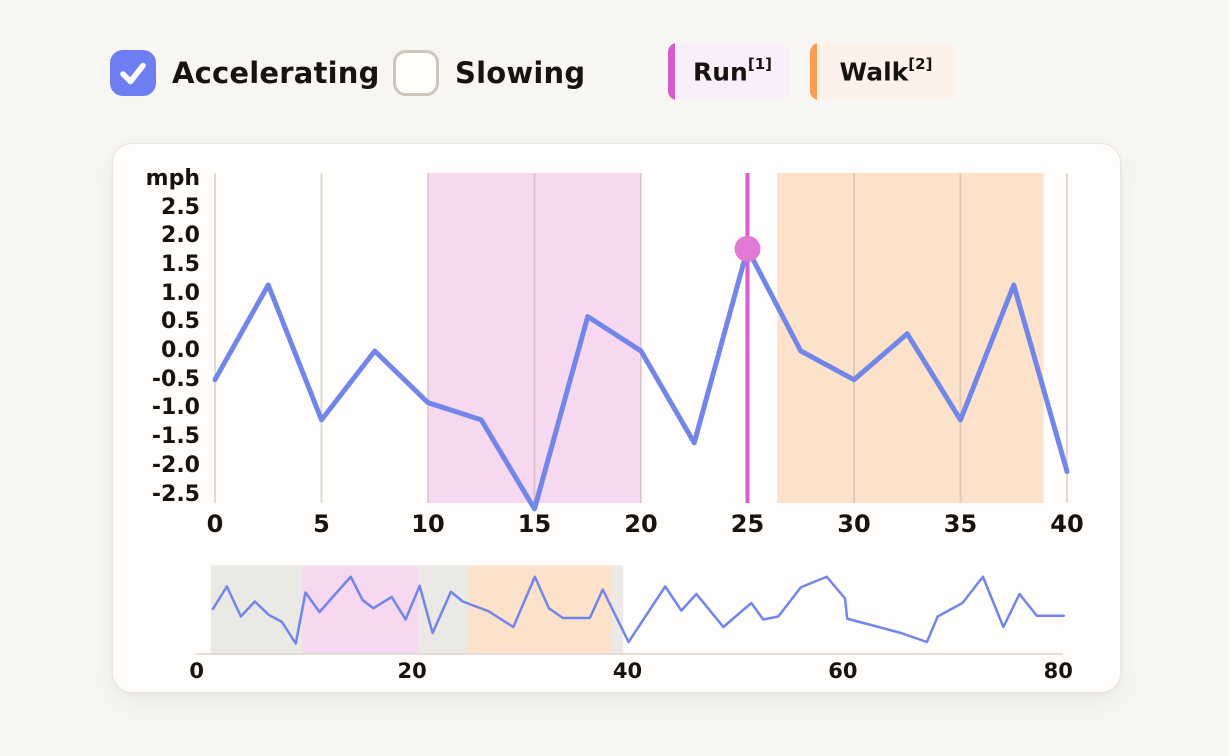 The height and width of the screenshot is (756, 1229). I want to click on y-tick-label: -1.5, so click(175, 437).